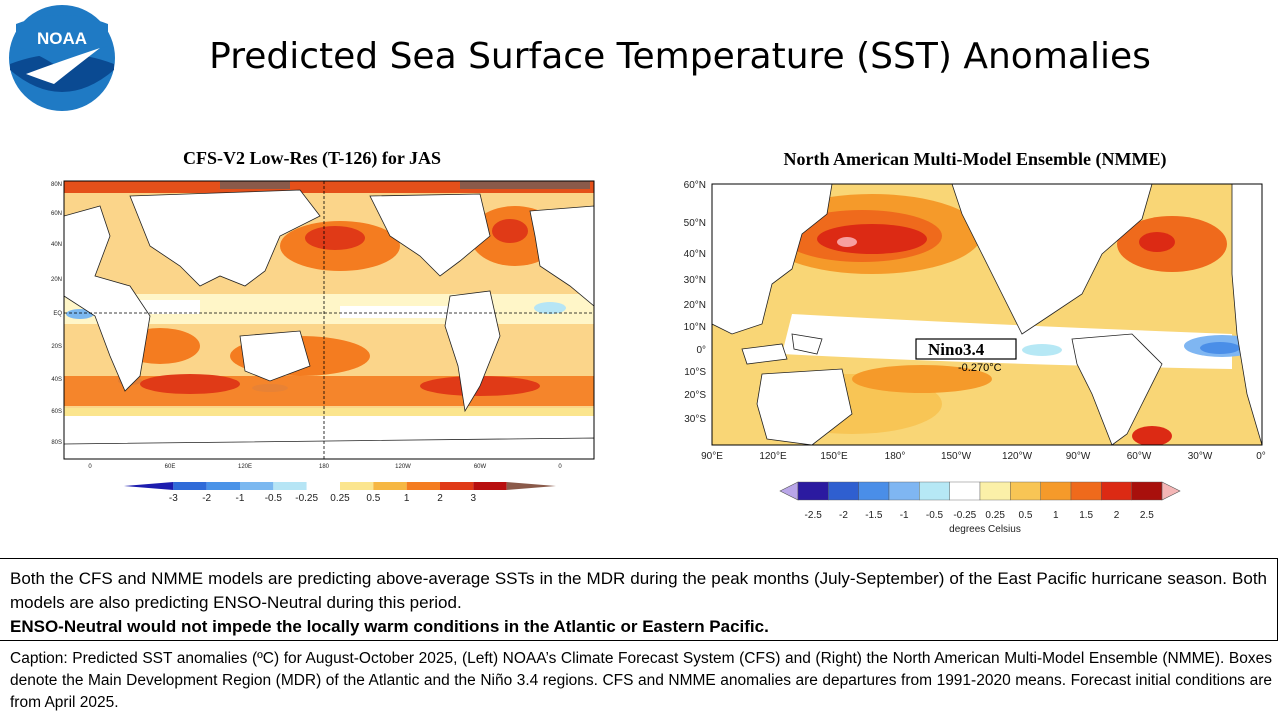  Describe the element at coordinates (56, 245) in the screenshot. I see `left-lat-label: 40N` at that location.